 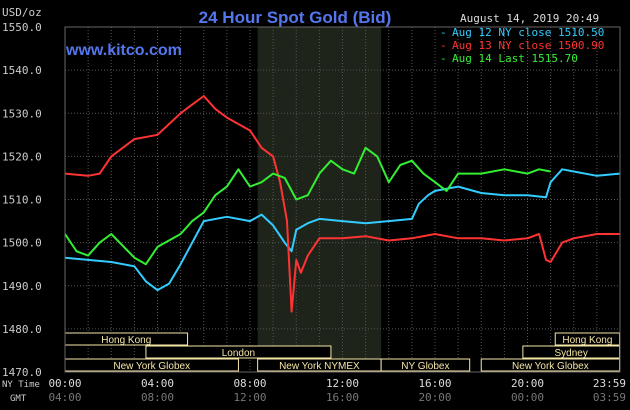 What do you see at coordinates (22, 27) in the screenshot?
I see `y-tick-label: 1550.0` at bounding box center [22, 27].